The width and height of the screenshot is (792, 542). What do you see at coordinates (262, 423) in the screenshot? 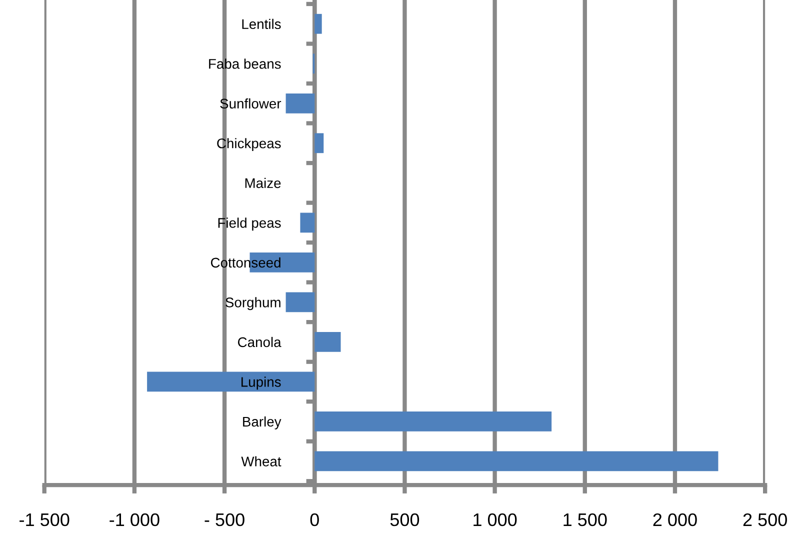
I see `y-tick-label: Barley` at bounding box center [262, 423].